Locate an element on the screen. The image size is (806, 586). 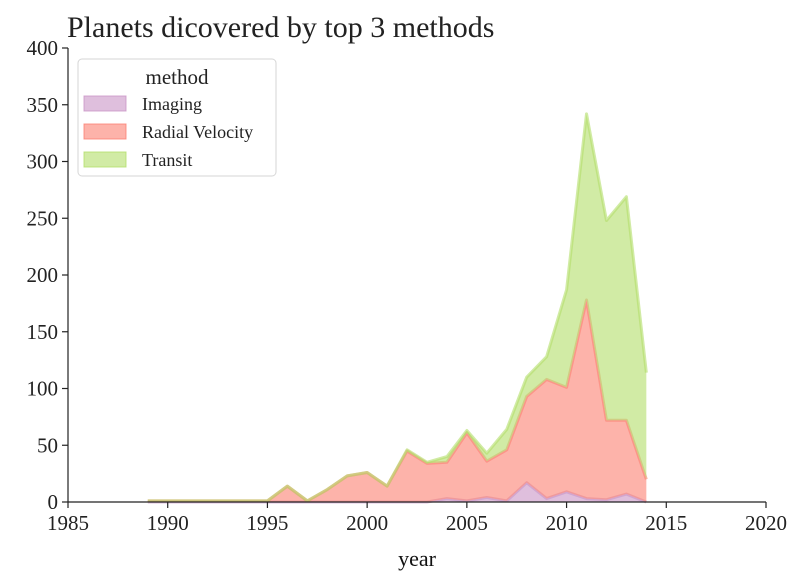
legend-swatch-transit is located at coordinates (105, 159).